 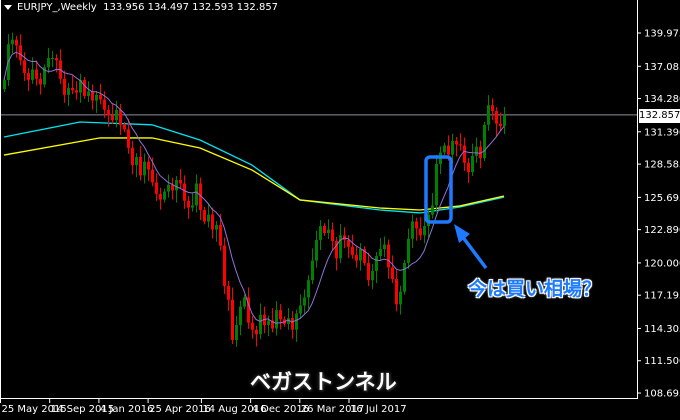 What do you see at coordinates (332, 409) in the screenshot?
I see `x-tick-label: 26 Mar 2017` at bounding box center [332, 409].